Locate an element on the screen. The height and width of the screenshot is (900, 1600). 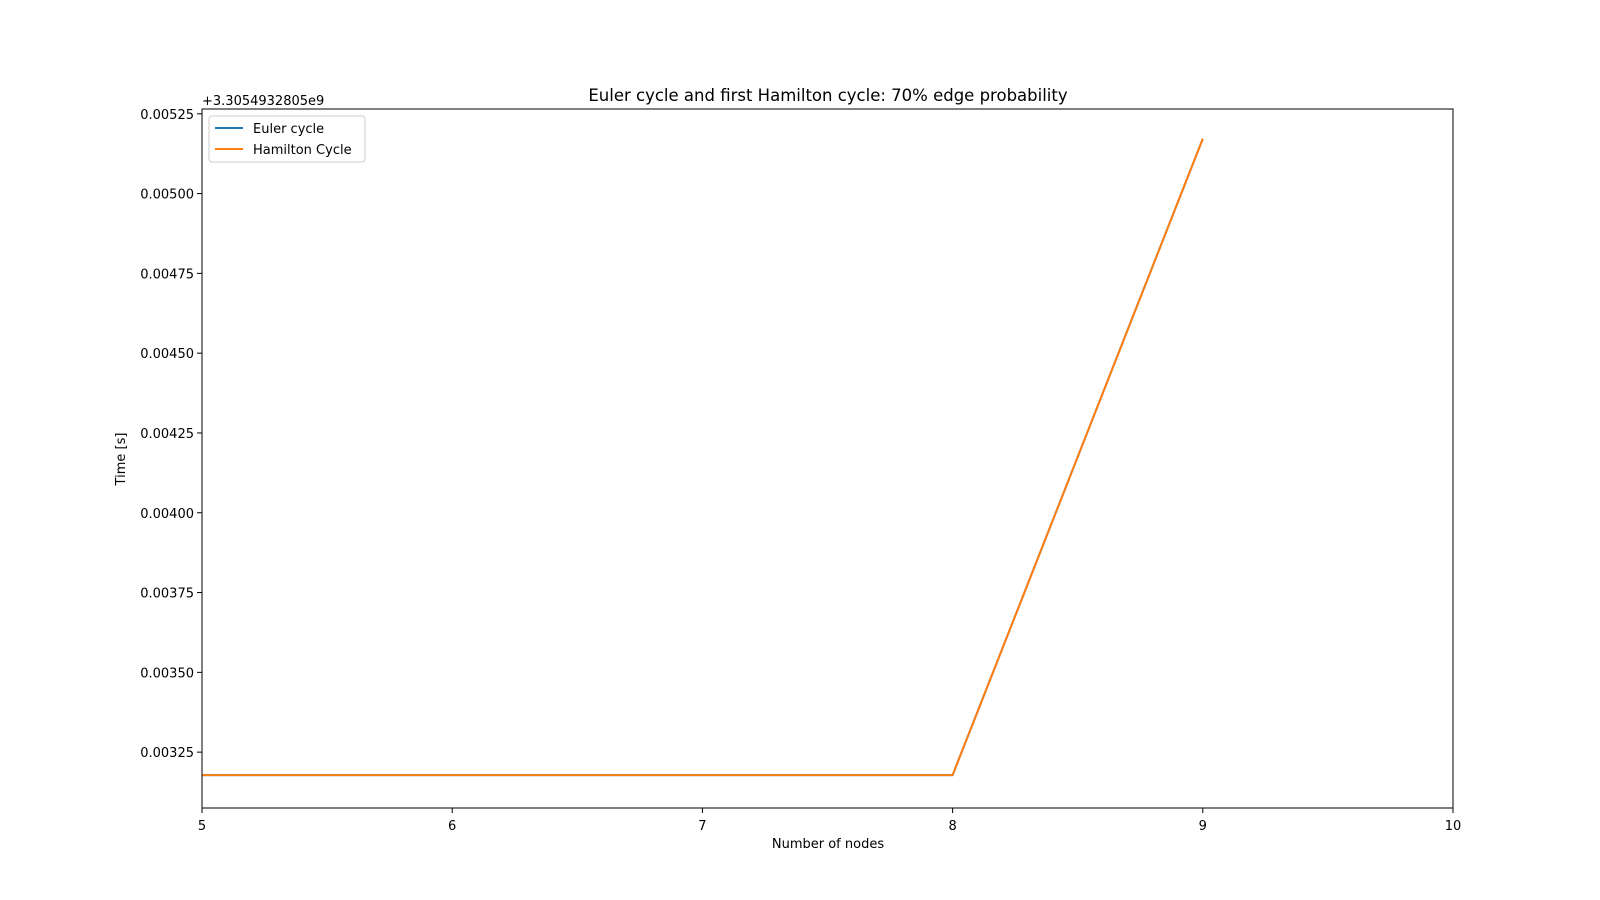
x-axis-label: Number of nodes is located at coordinates (828, 844).